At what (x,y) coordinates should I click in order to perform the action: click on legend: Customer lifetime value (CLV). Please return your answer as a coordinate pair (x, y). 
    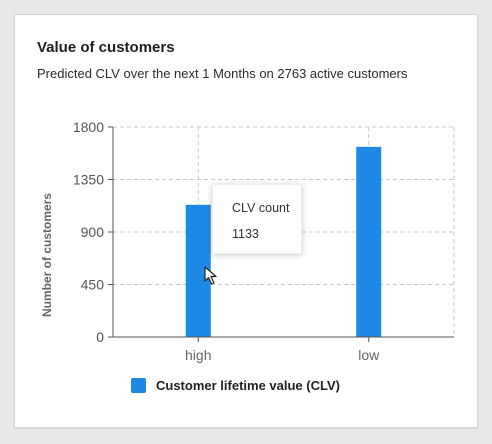
    Looking at the image, I should click on (235, 385).